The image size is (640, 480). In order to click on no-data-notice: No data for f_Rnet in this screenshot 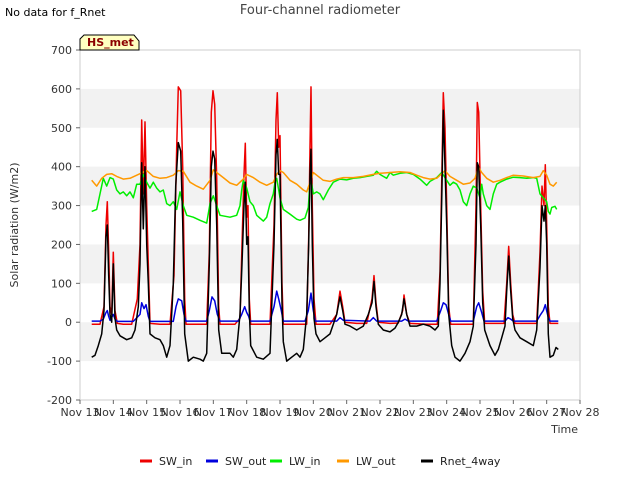, I will do `click(55, 12)`.